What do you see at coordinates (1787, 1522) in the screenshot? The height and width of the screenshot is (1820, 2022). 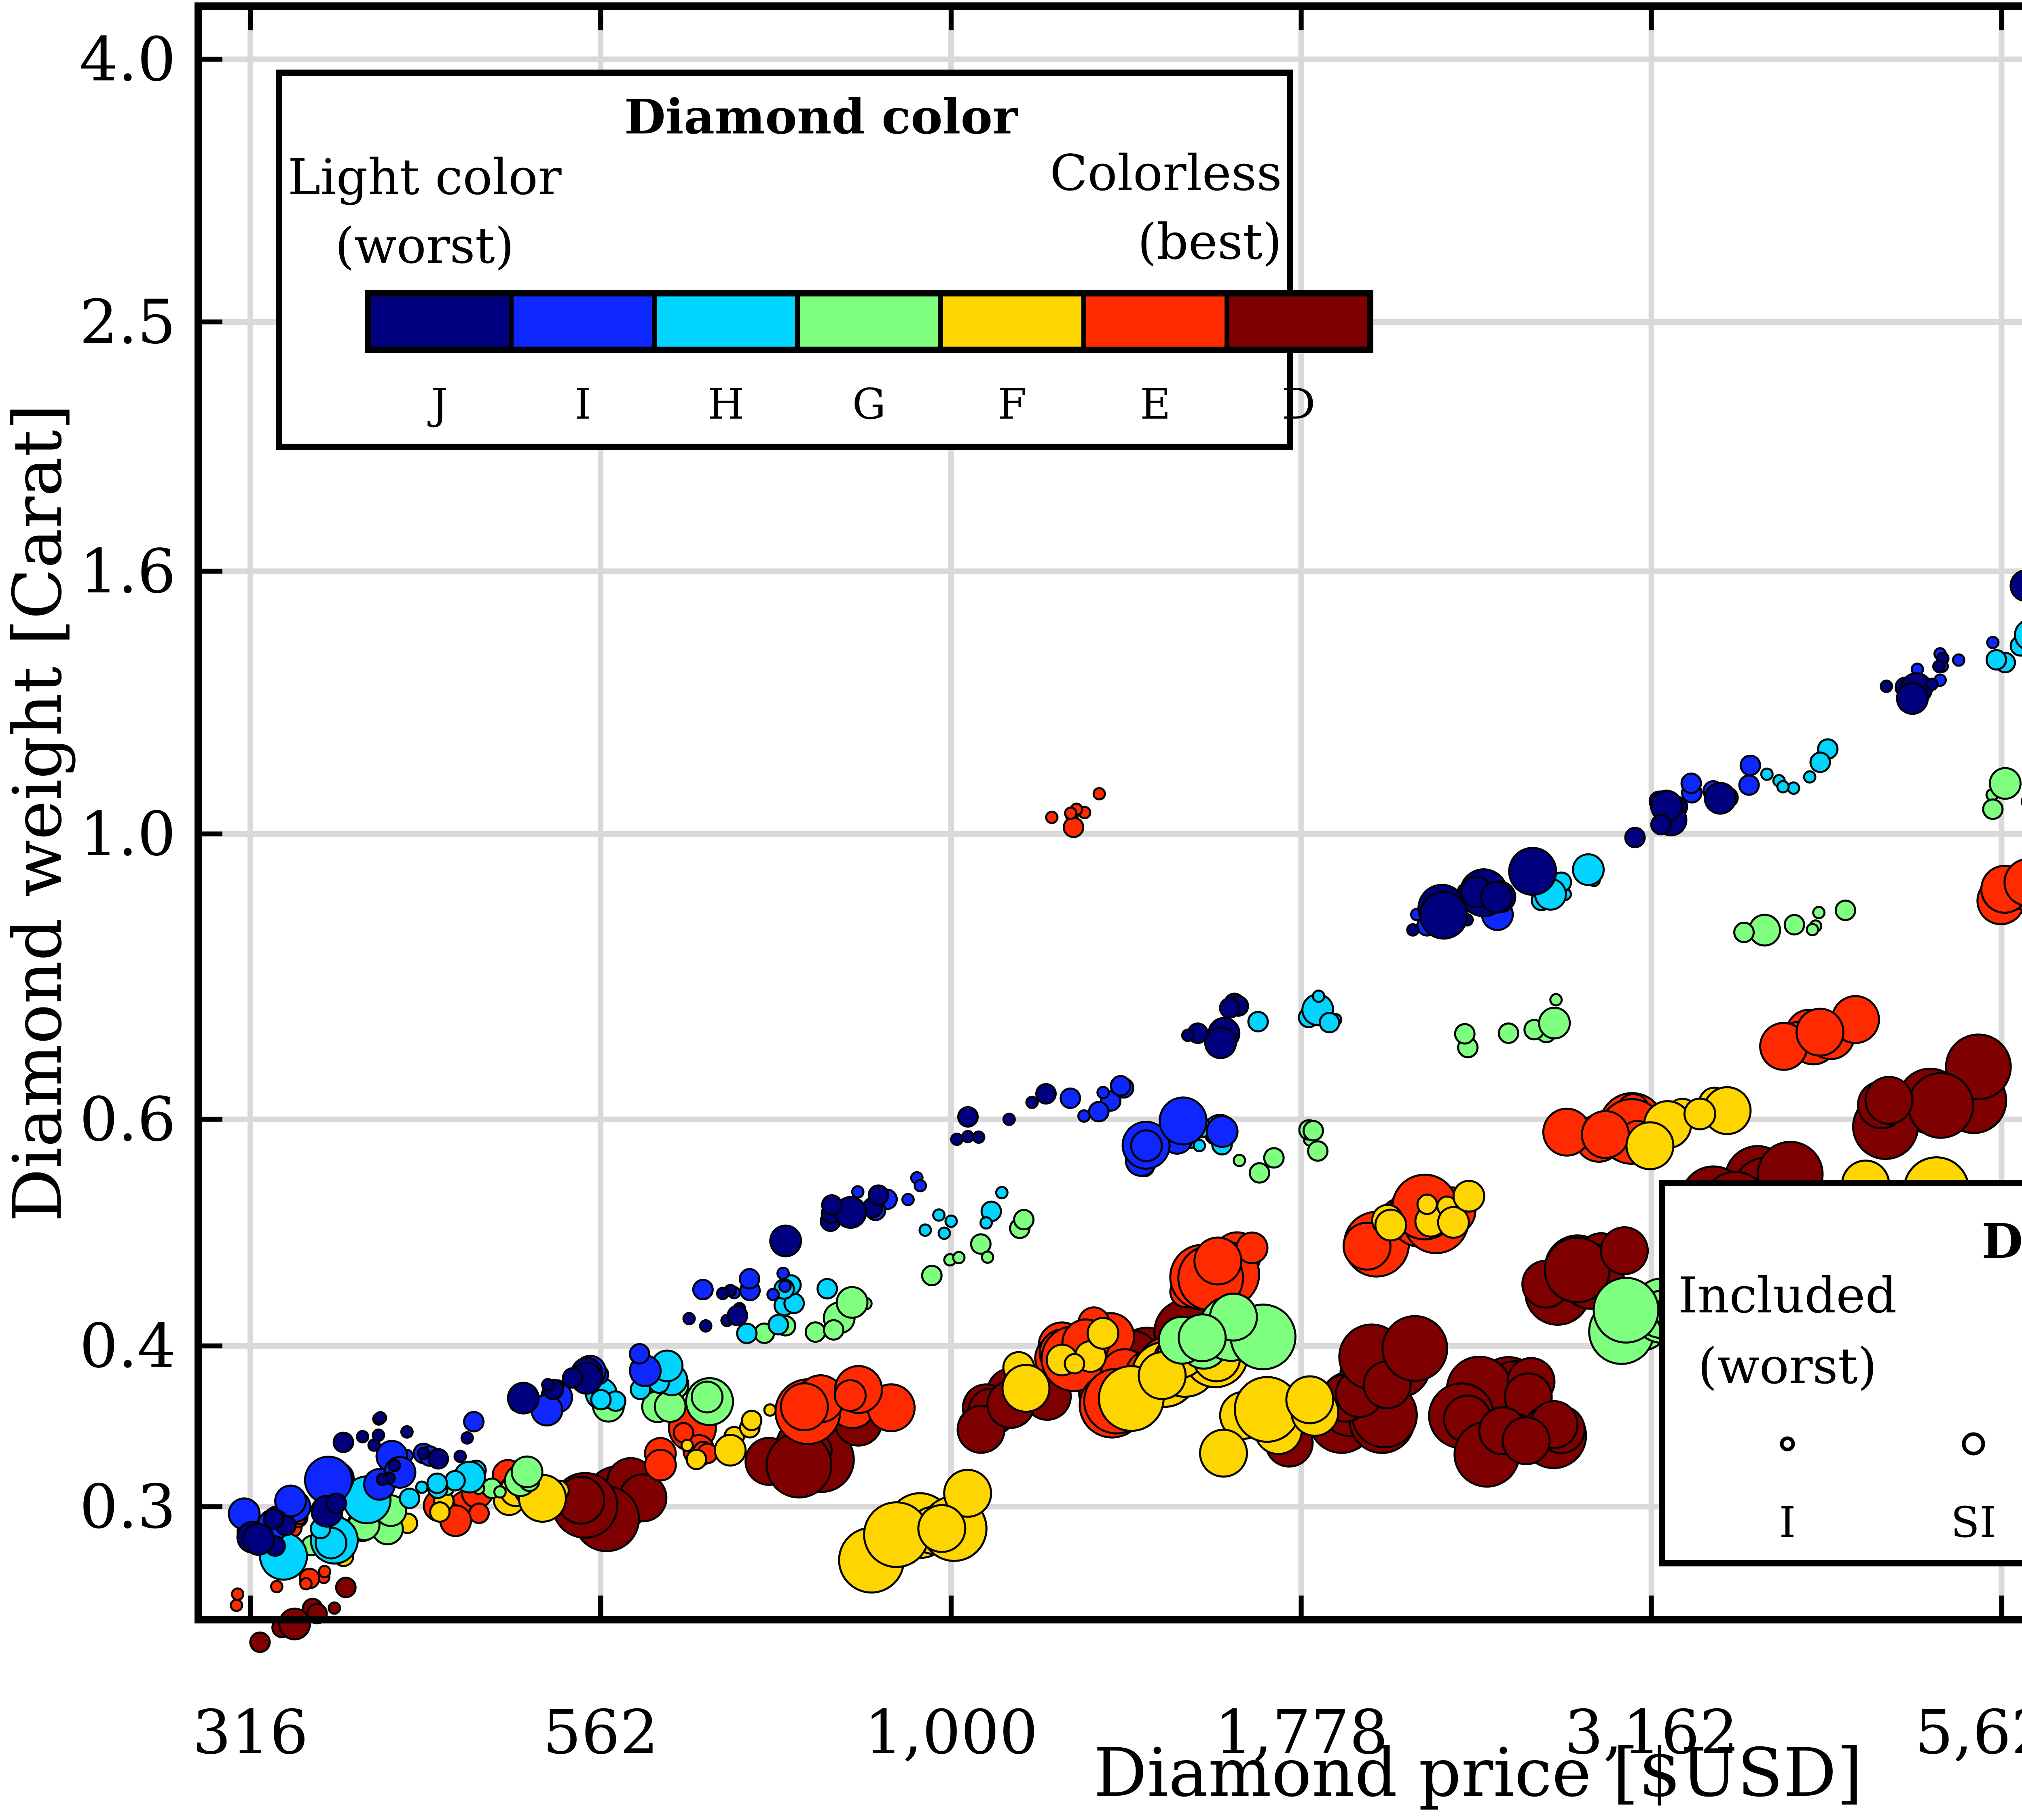 I see `clarity-marker-label-I: I` at bounding box center [1787, 1522].